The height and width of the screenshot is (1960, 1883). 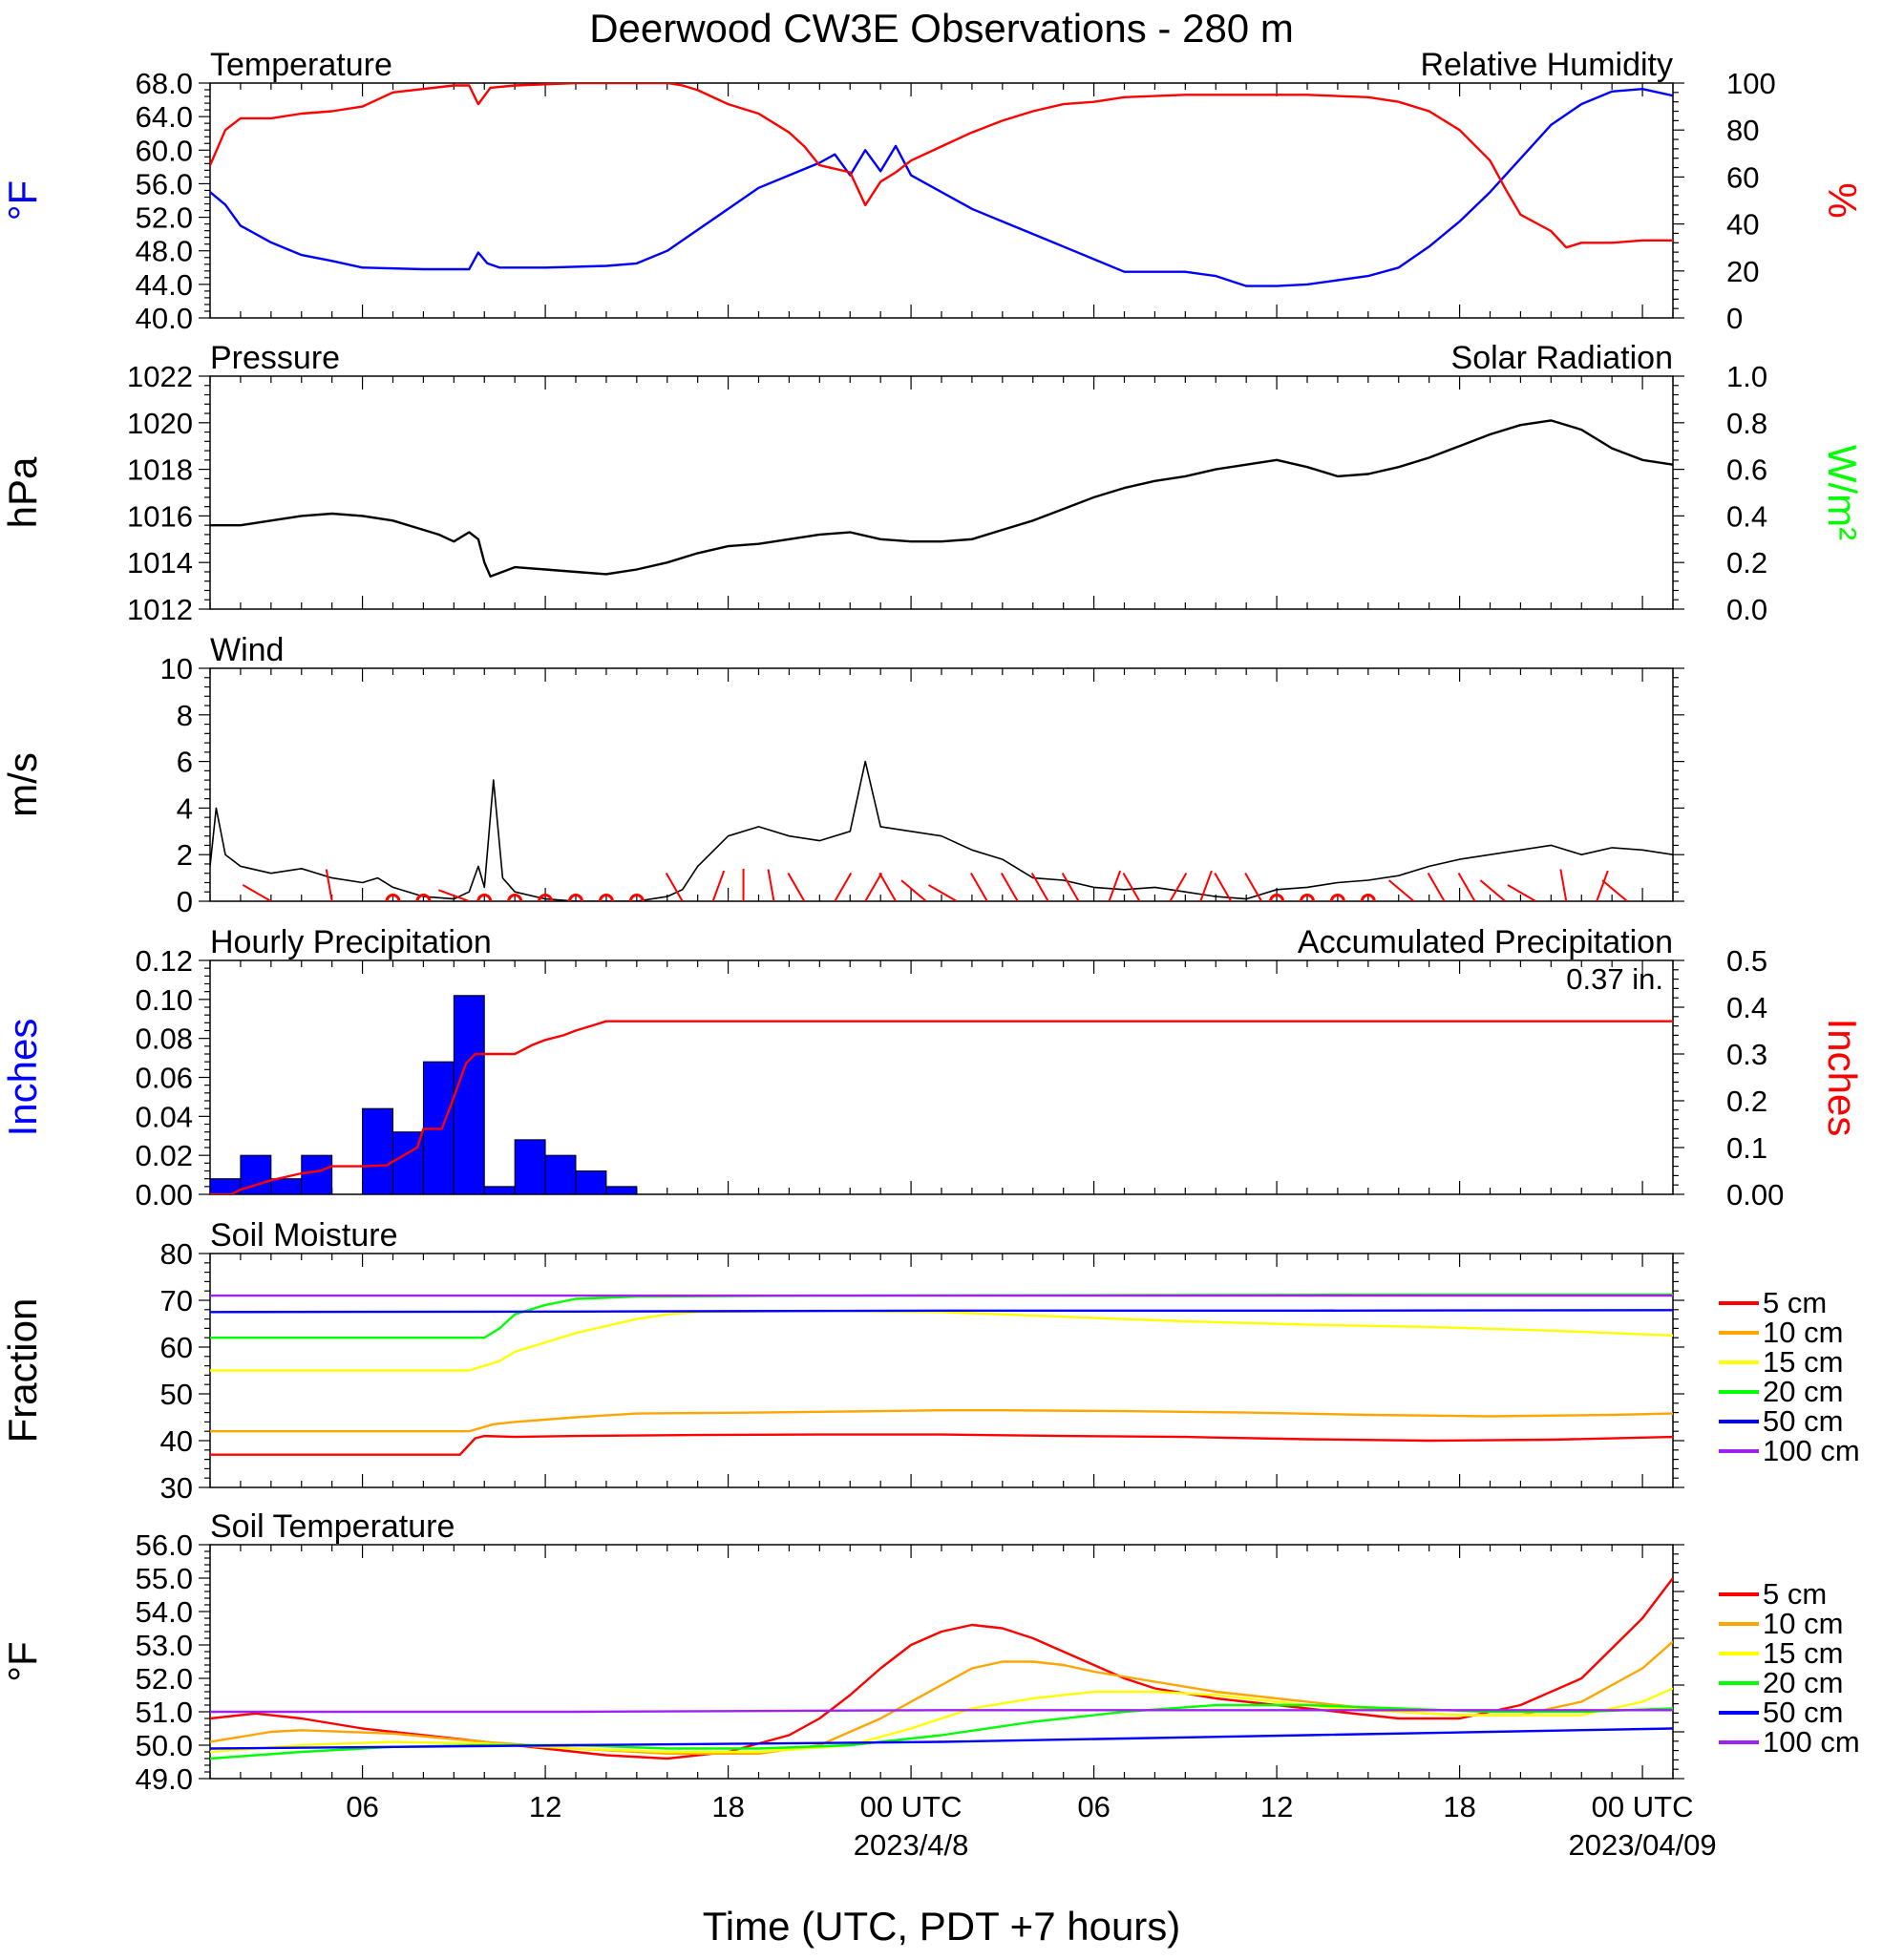 What do you see at coordinates (160, 563) in the screenshot?
I see `y-tick-label-left: 1014` at bounding box center [160, 563].